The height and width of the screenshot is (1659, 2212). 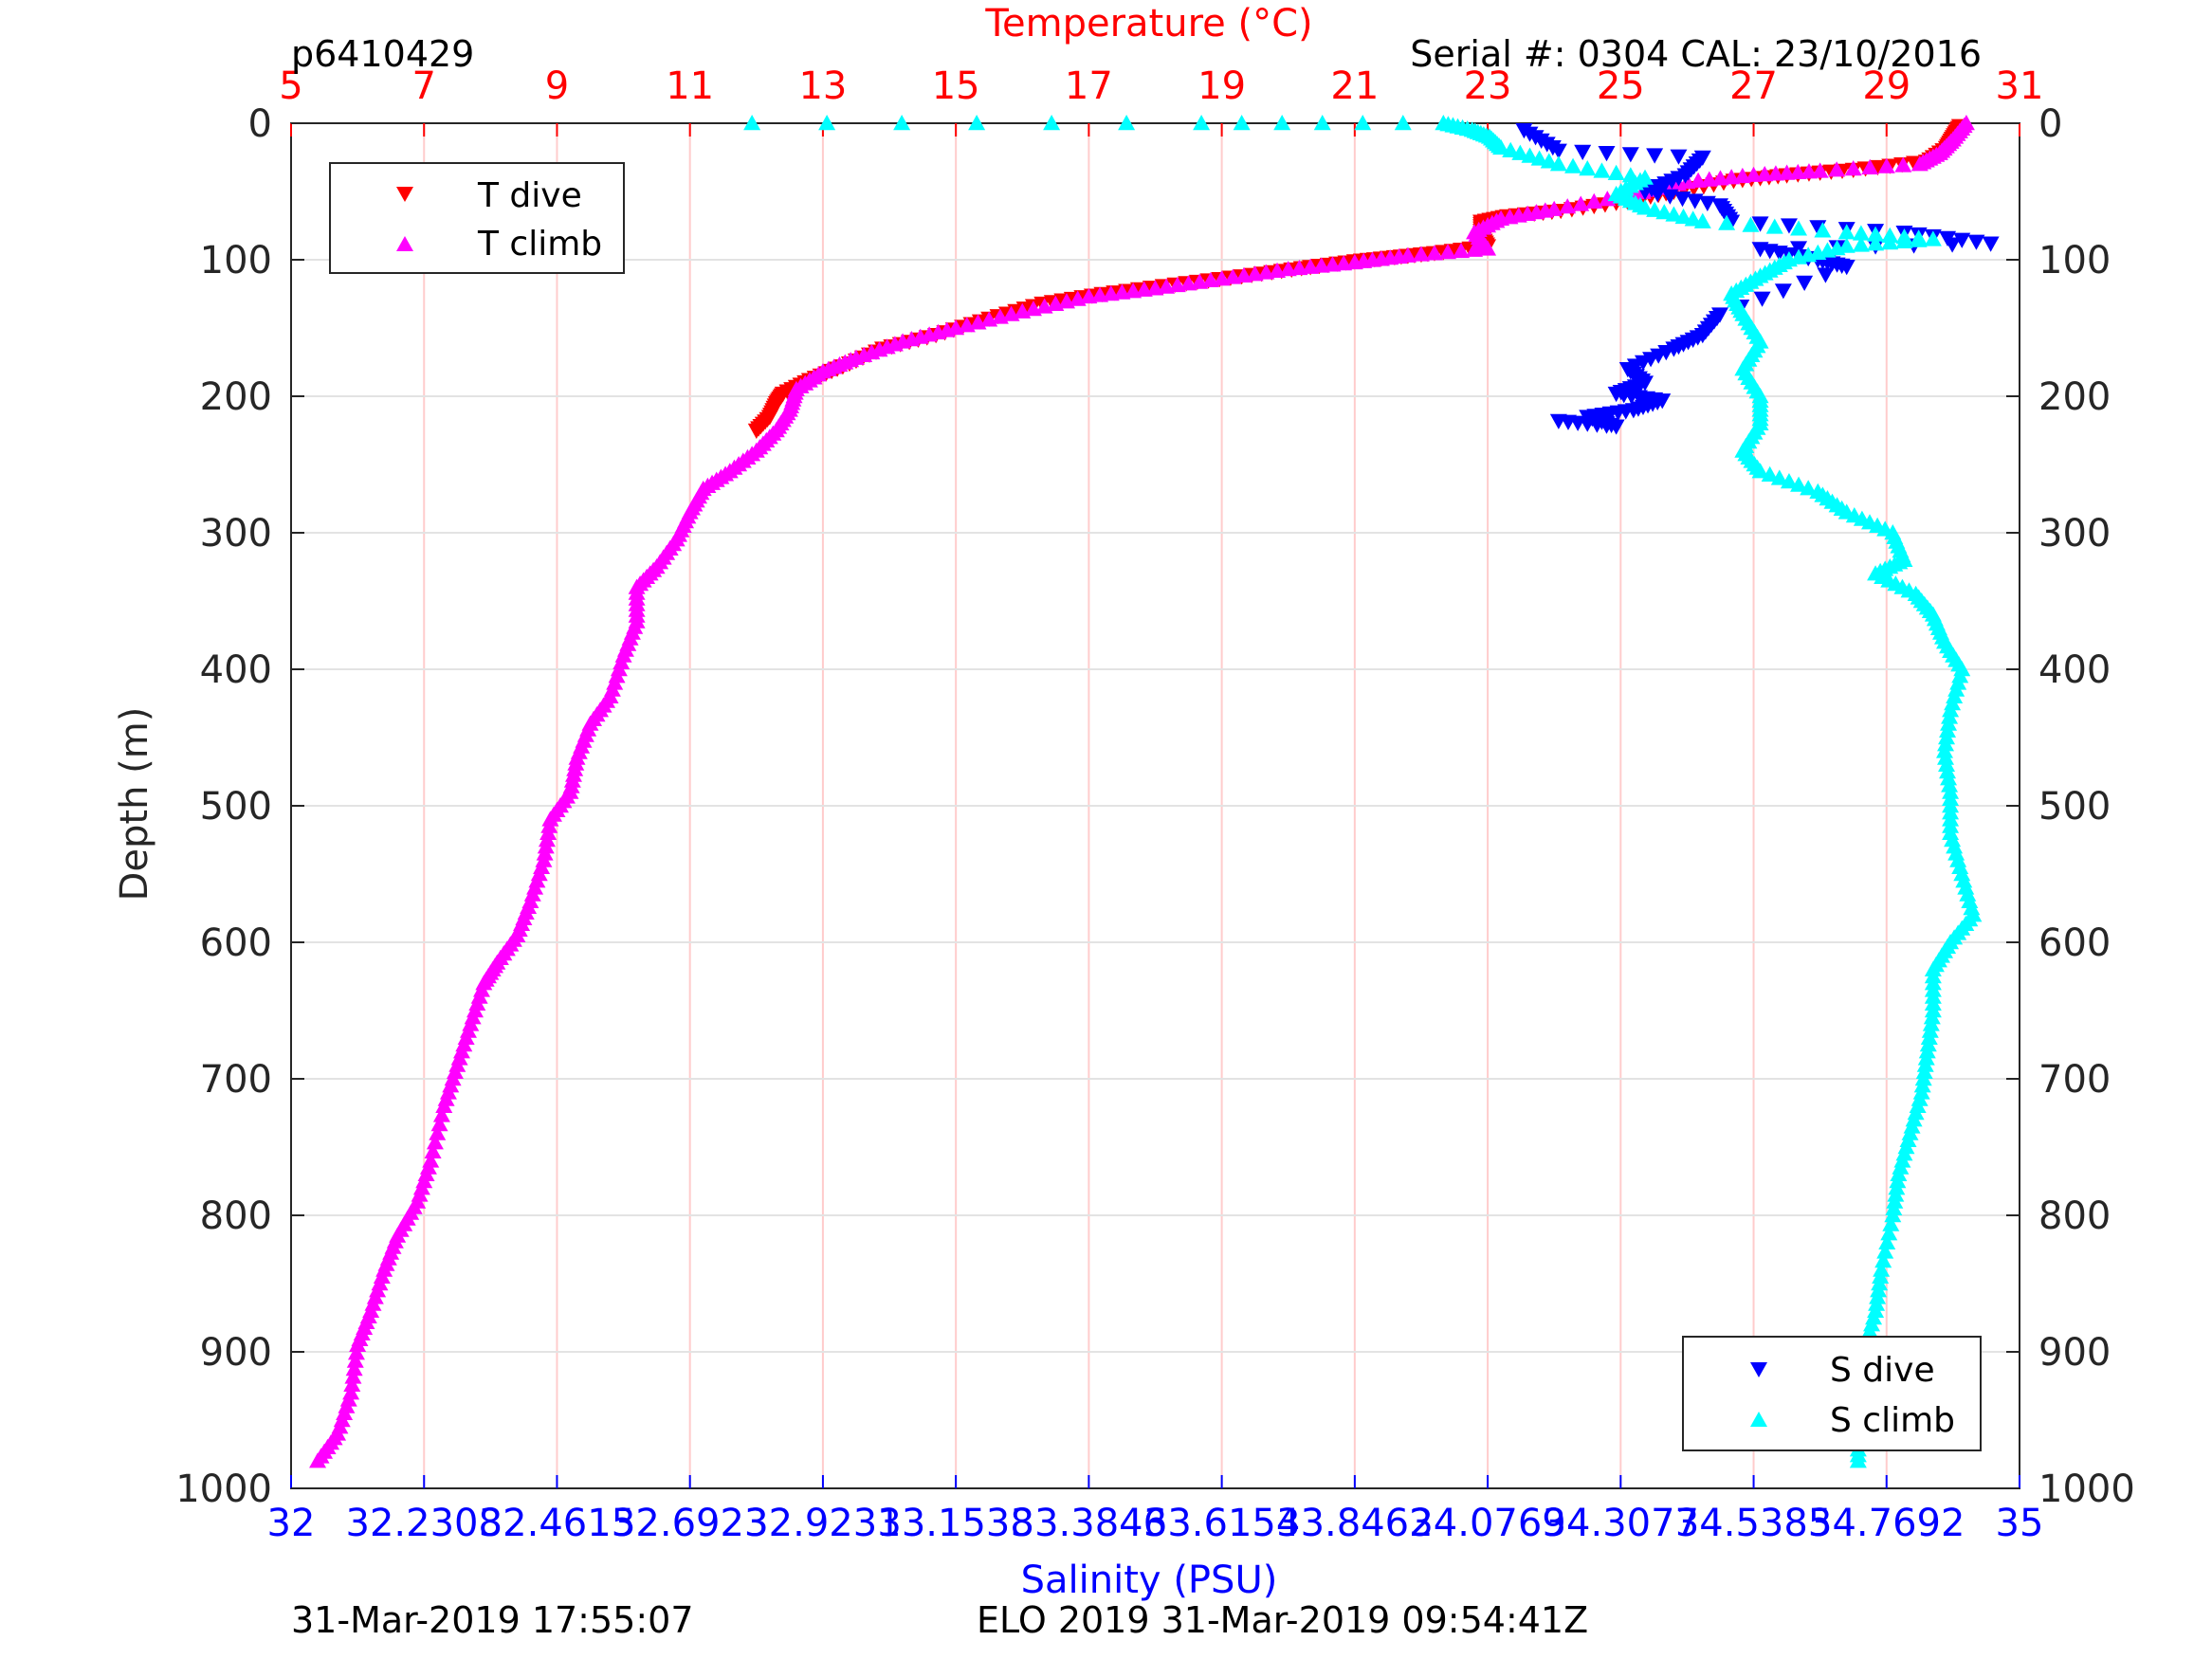 What do you see at coordinates (1758, 1369) in the screenshot?
I see `s-dive-legend-marker` at bounding box center [1758, 1369].